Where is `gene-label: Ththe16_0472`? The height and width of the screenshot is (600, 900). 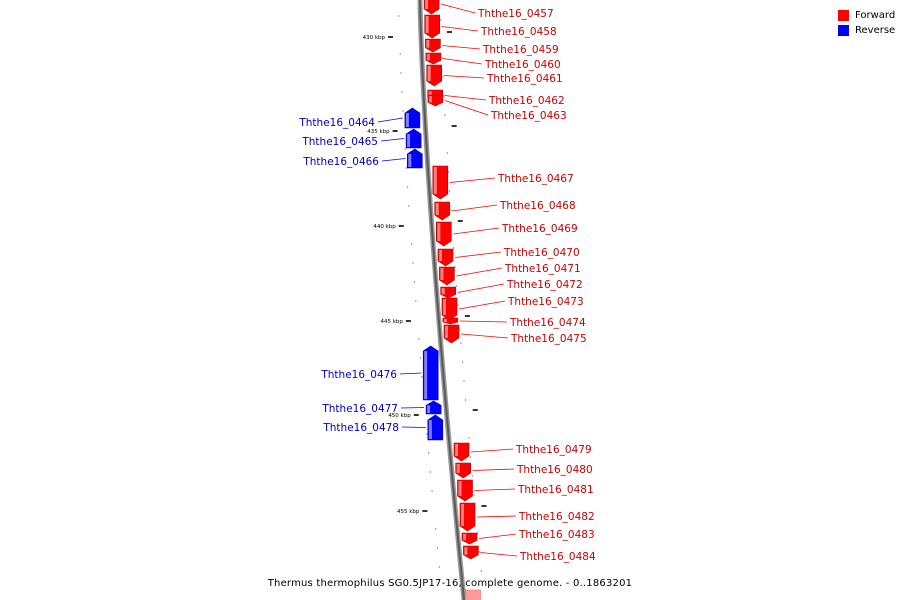 gene-label: Ththe16_0472 is located at coordinates (544, 285).